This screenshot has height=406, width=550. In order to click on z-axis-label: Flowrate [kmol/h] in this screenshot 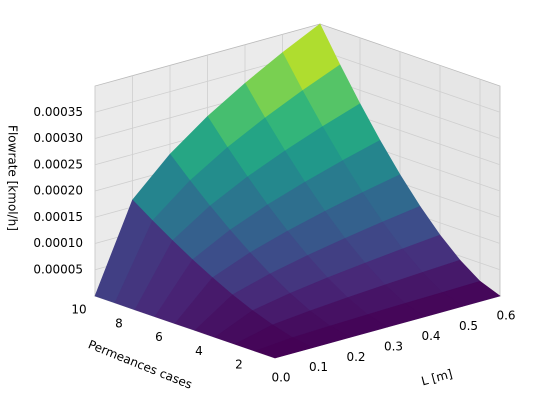, I will do `click(13, 178)`.